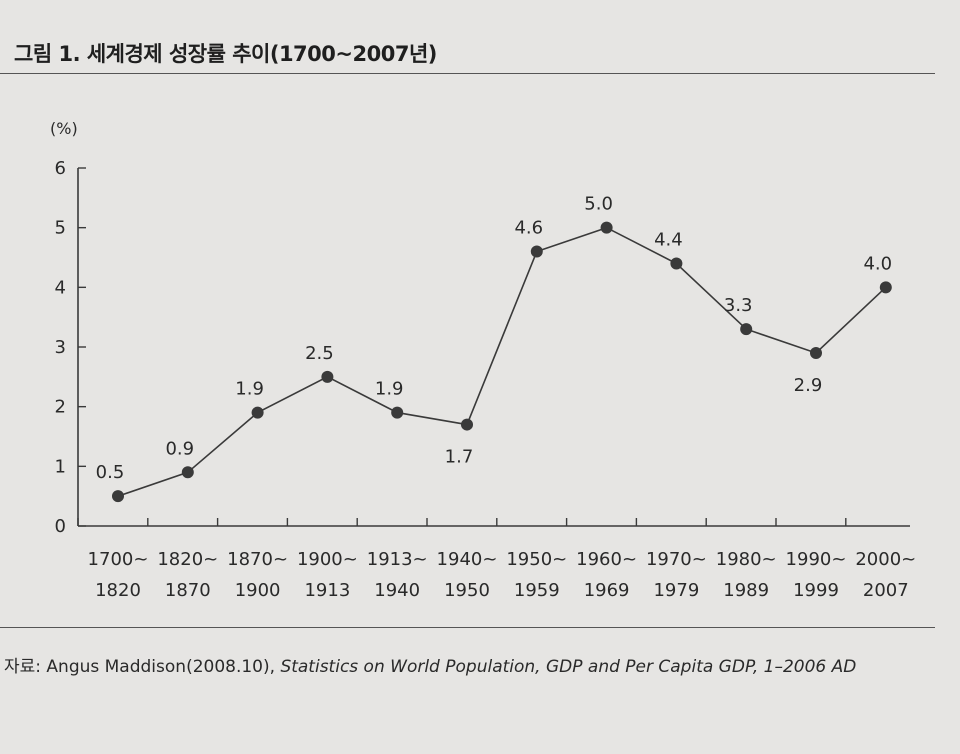  Describe the element at coordinates (118, 590) in the screenshot. I see `x-tick-label: 1820` at that location.